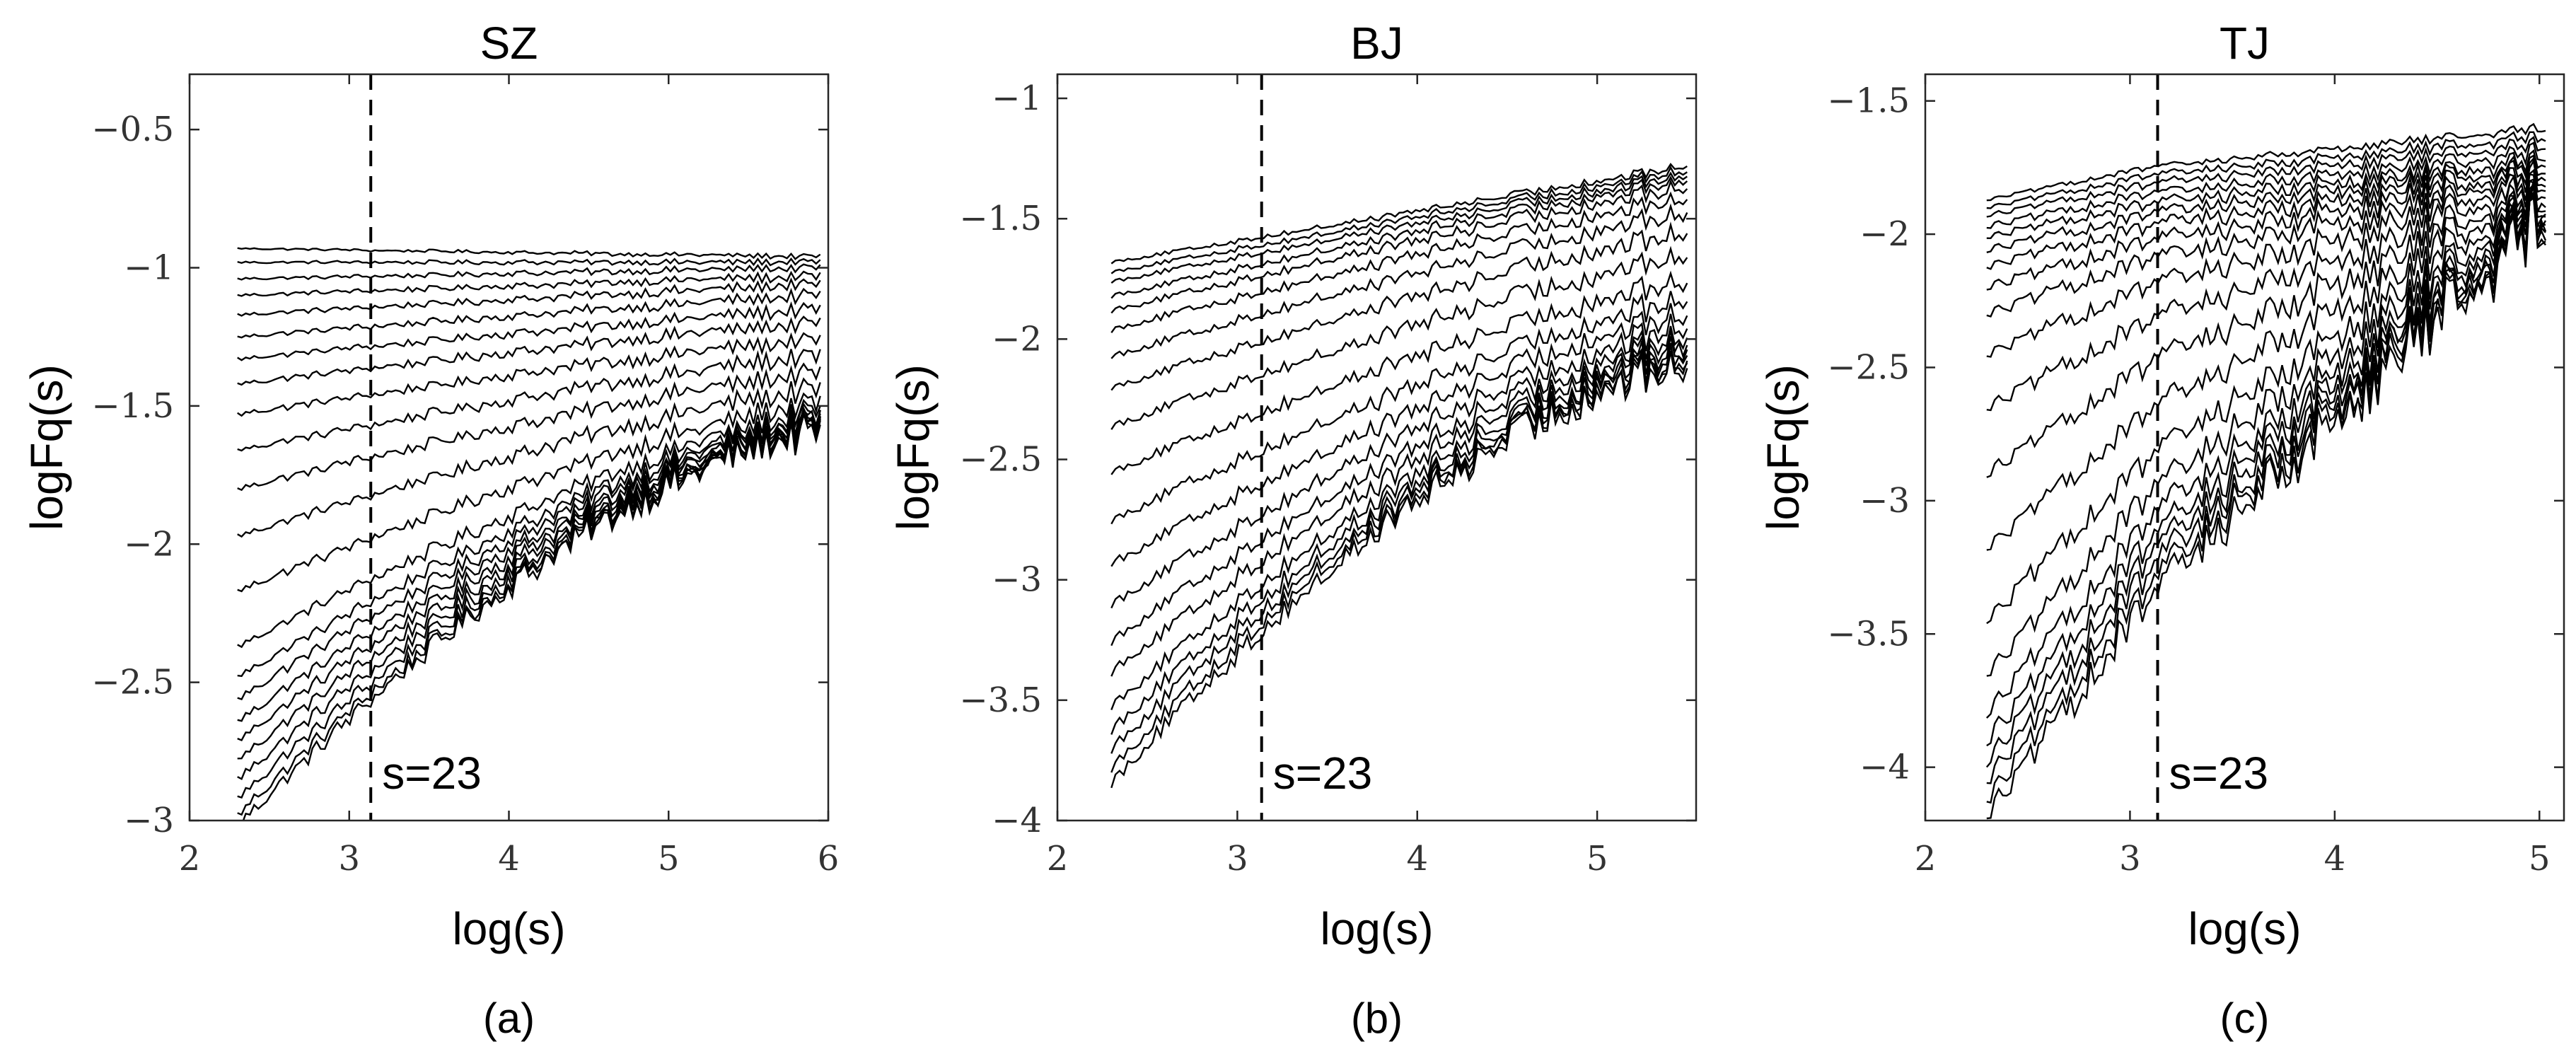 The height and width of the screenshot is (1049, 2576). I want to click on panel-label: (b), so click(1377, 1019).